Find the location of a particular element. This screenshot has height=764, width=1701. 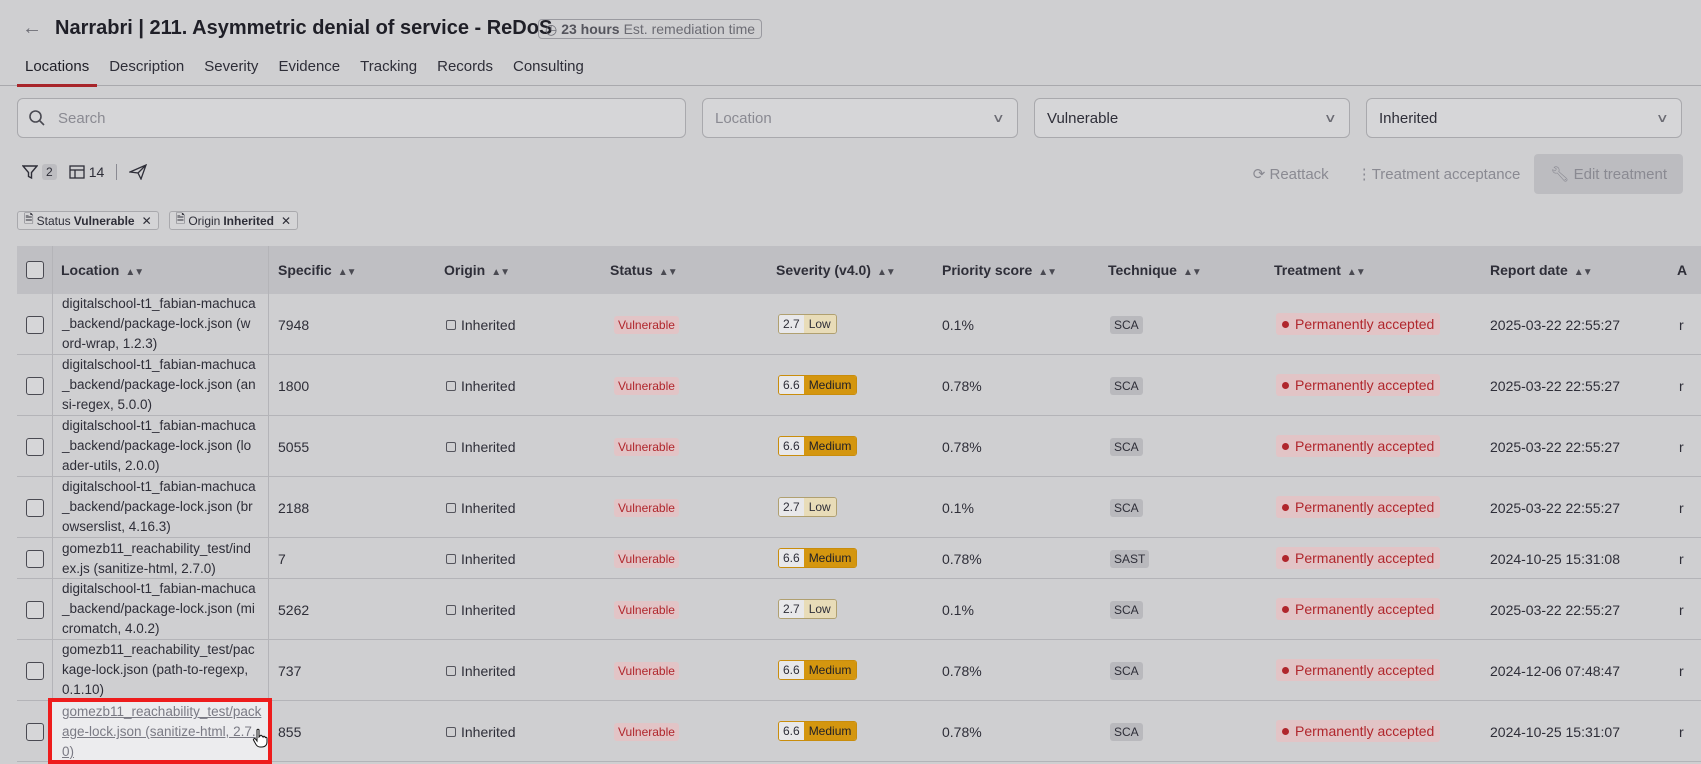

tab-description: Description is located at coordinates (147, 66).